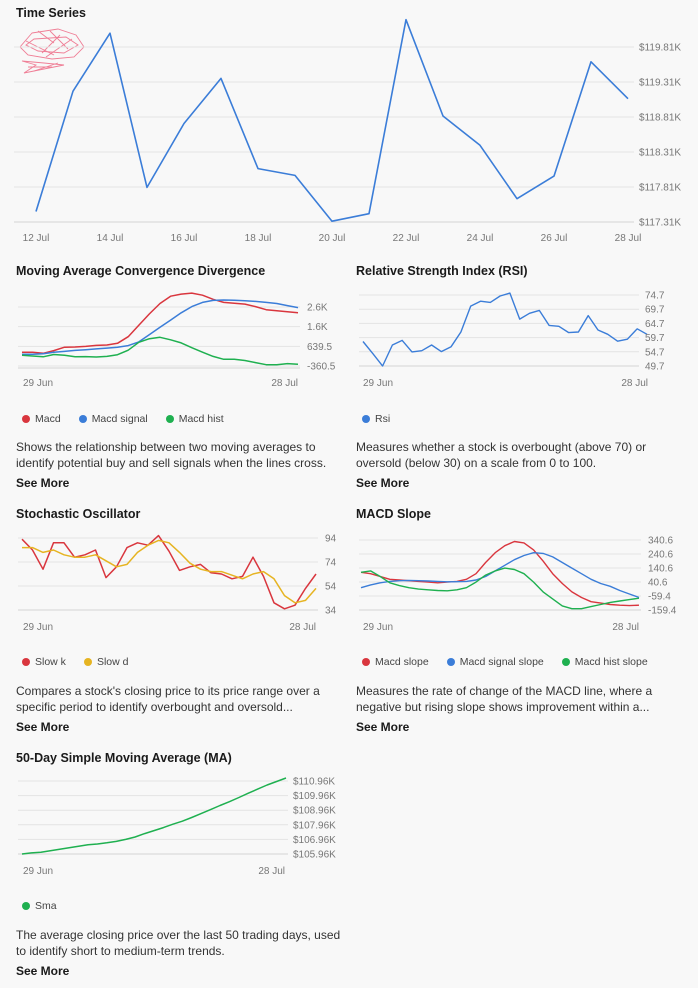 The height and width of the screenshot is (988, 698). I want to click on stoch-legend: Slow k Slow d, so click(75, 662).